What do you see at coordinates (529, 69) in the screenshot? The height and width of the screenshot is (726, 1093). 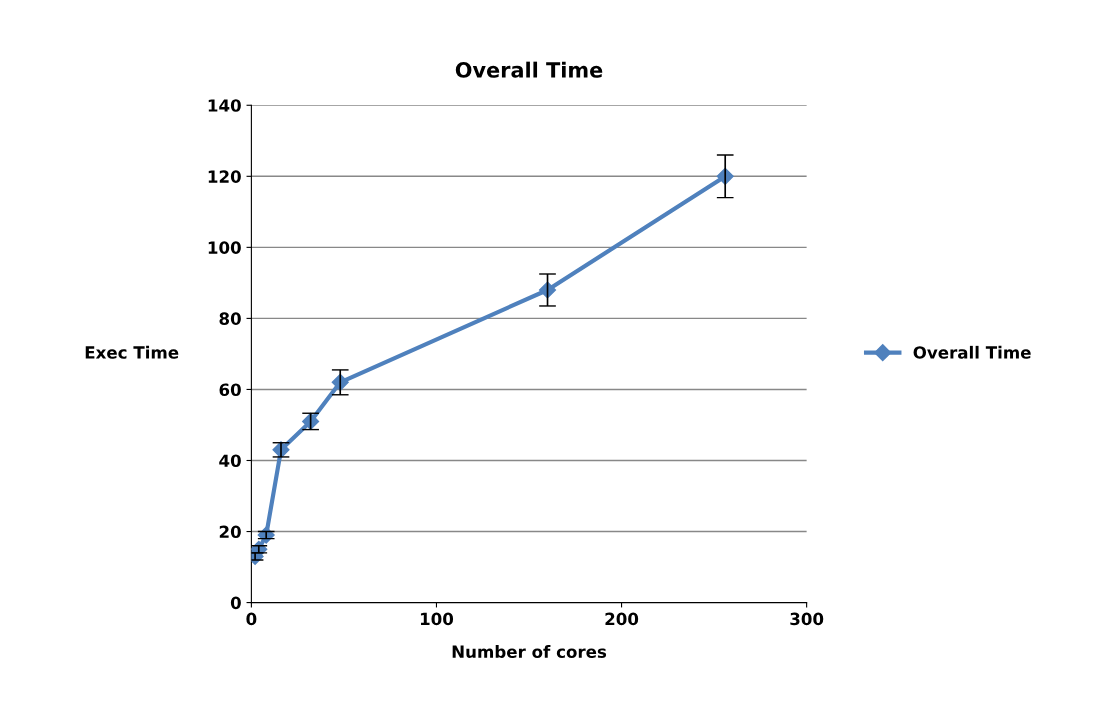 I see `chart-title: Overall Time` at bounding box center [529, 69].